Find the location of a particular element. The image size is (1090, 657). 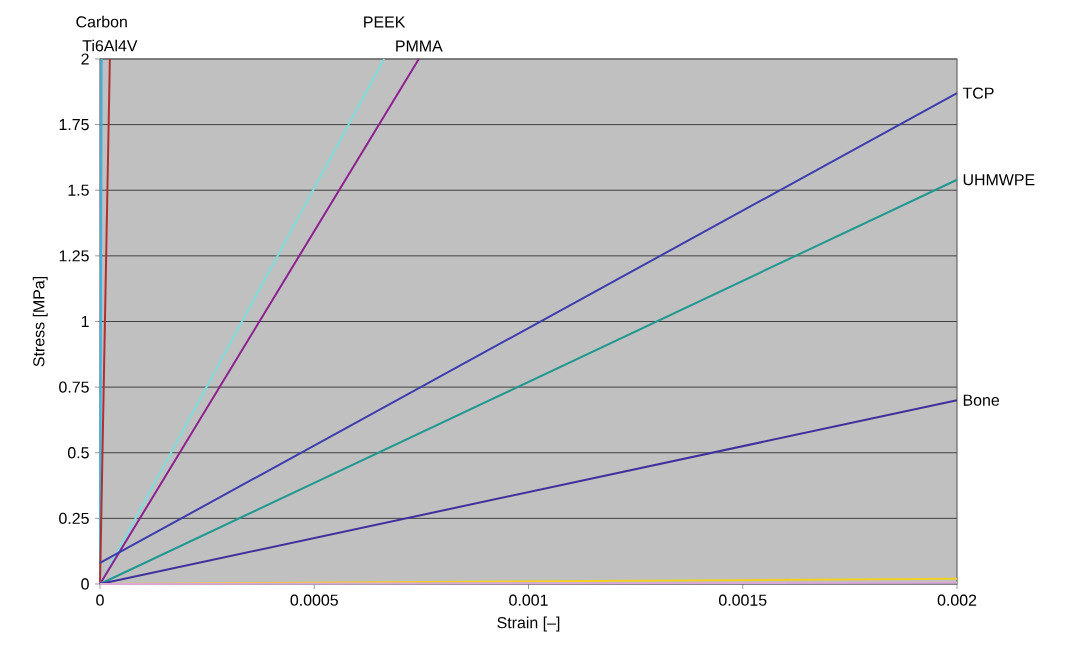

y-tick-label: 0.25 is located at coordinates (74, 518).